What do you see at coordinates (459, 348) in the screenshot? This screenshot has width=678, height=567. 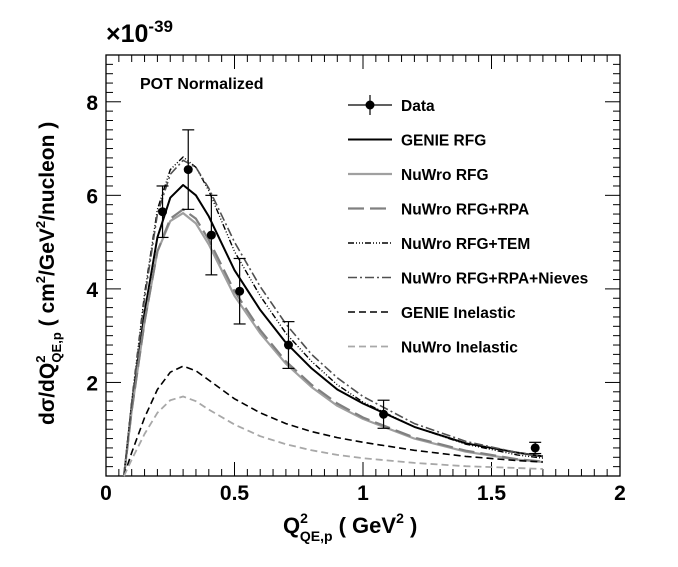 I see `legend-label-nuwro-inelastic: NuWro Inelastic` at bounding box center [459, 348].